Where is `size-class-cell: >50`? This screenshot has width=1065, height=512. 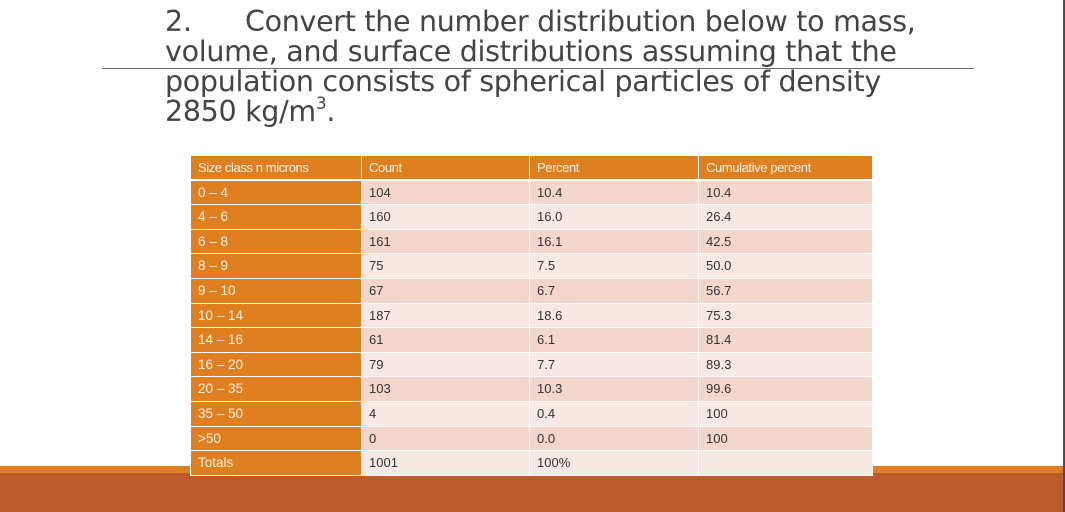 size-class-cell: >50 is located at coordinates (276, 438).